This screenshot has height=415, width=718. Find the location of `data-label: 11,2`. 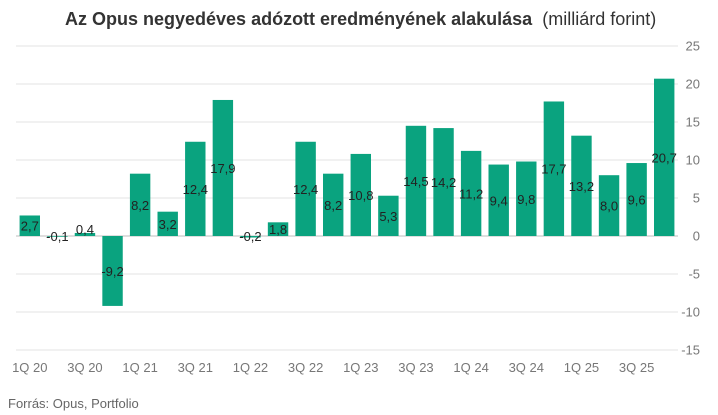

data-label: 11,2 is located at coordinates (471, 193).